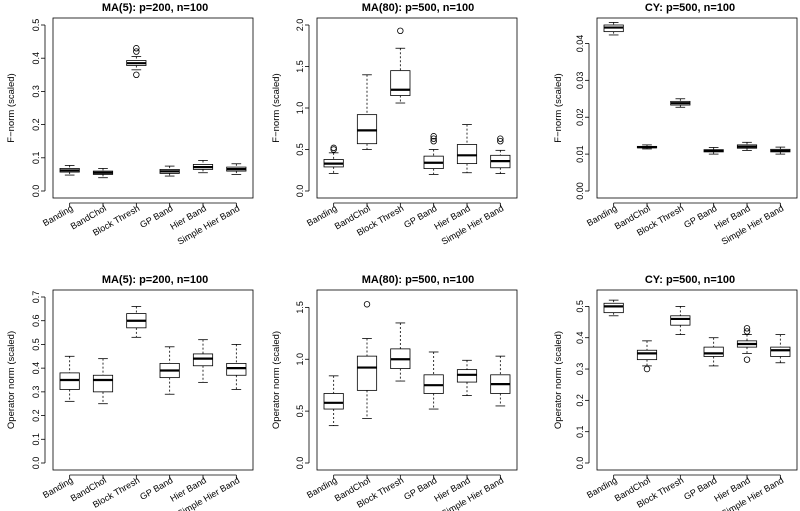 The image size is (800, 511). I want to click on chart-title: MA(5): p=200, n=100, so click(155, 280).